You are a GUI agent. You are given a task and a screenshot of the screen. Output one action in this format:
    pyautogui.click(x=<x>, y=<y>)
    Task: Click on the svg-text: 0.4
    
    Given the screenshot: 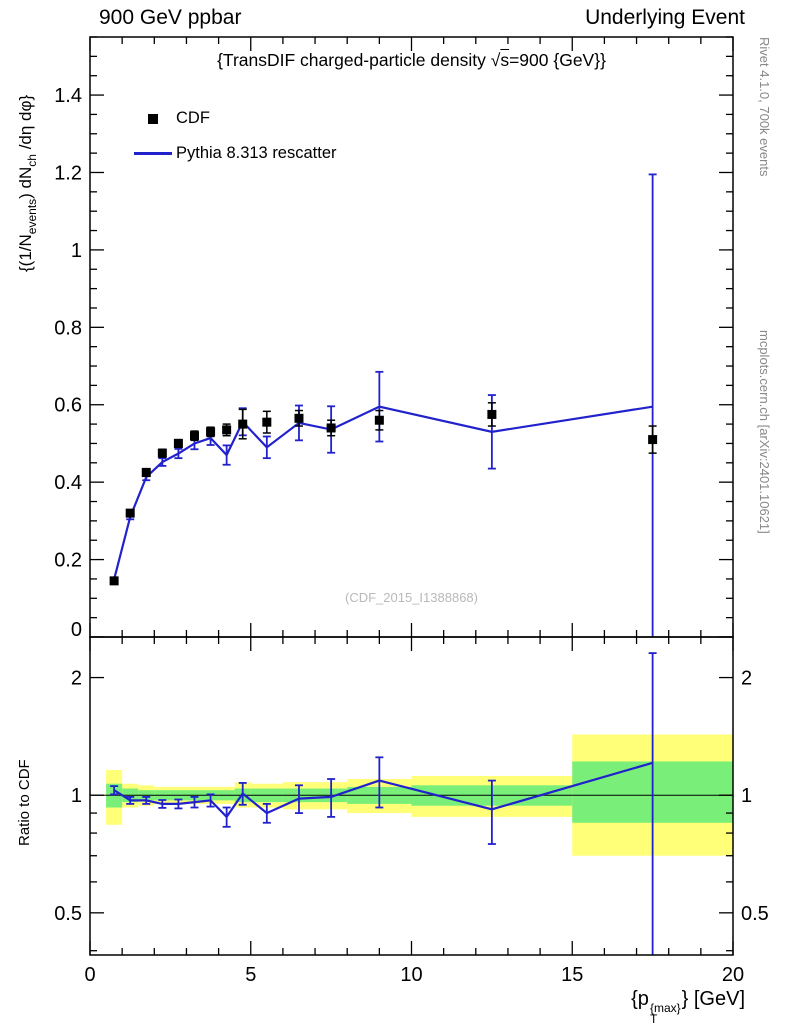 What is the action you would take?
    pyautogui.click(x=68, y=483)
    